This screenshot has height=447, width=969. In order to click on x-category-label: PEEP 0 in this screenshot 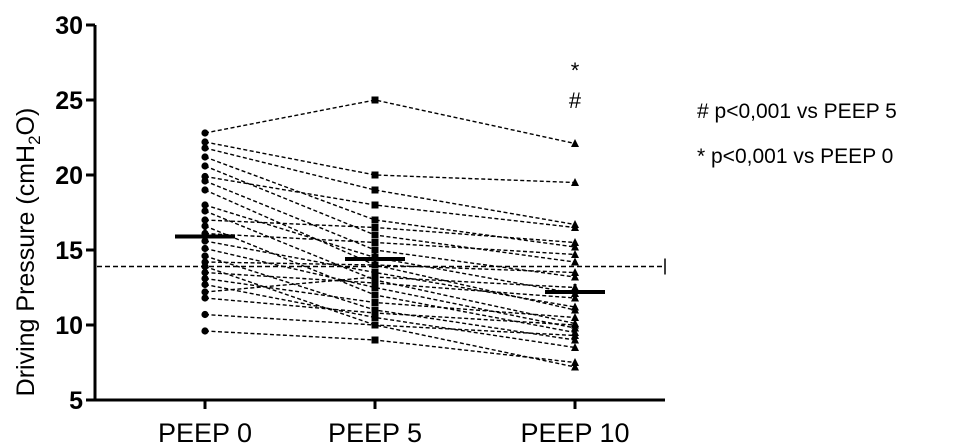, I will do `click(205, 432)`.